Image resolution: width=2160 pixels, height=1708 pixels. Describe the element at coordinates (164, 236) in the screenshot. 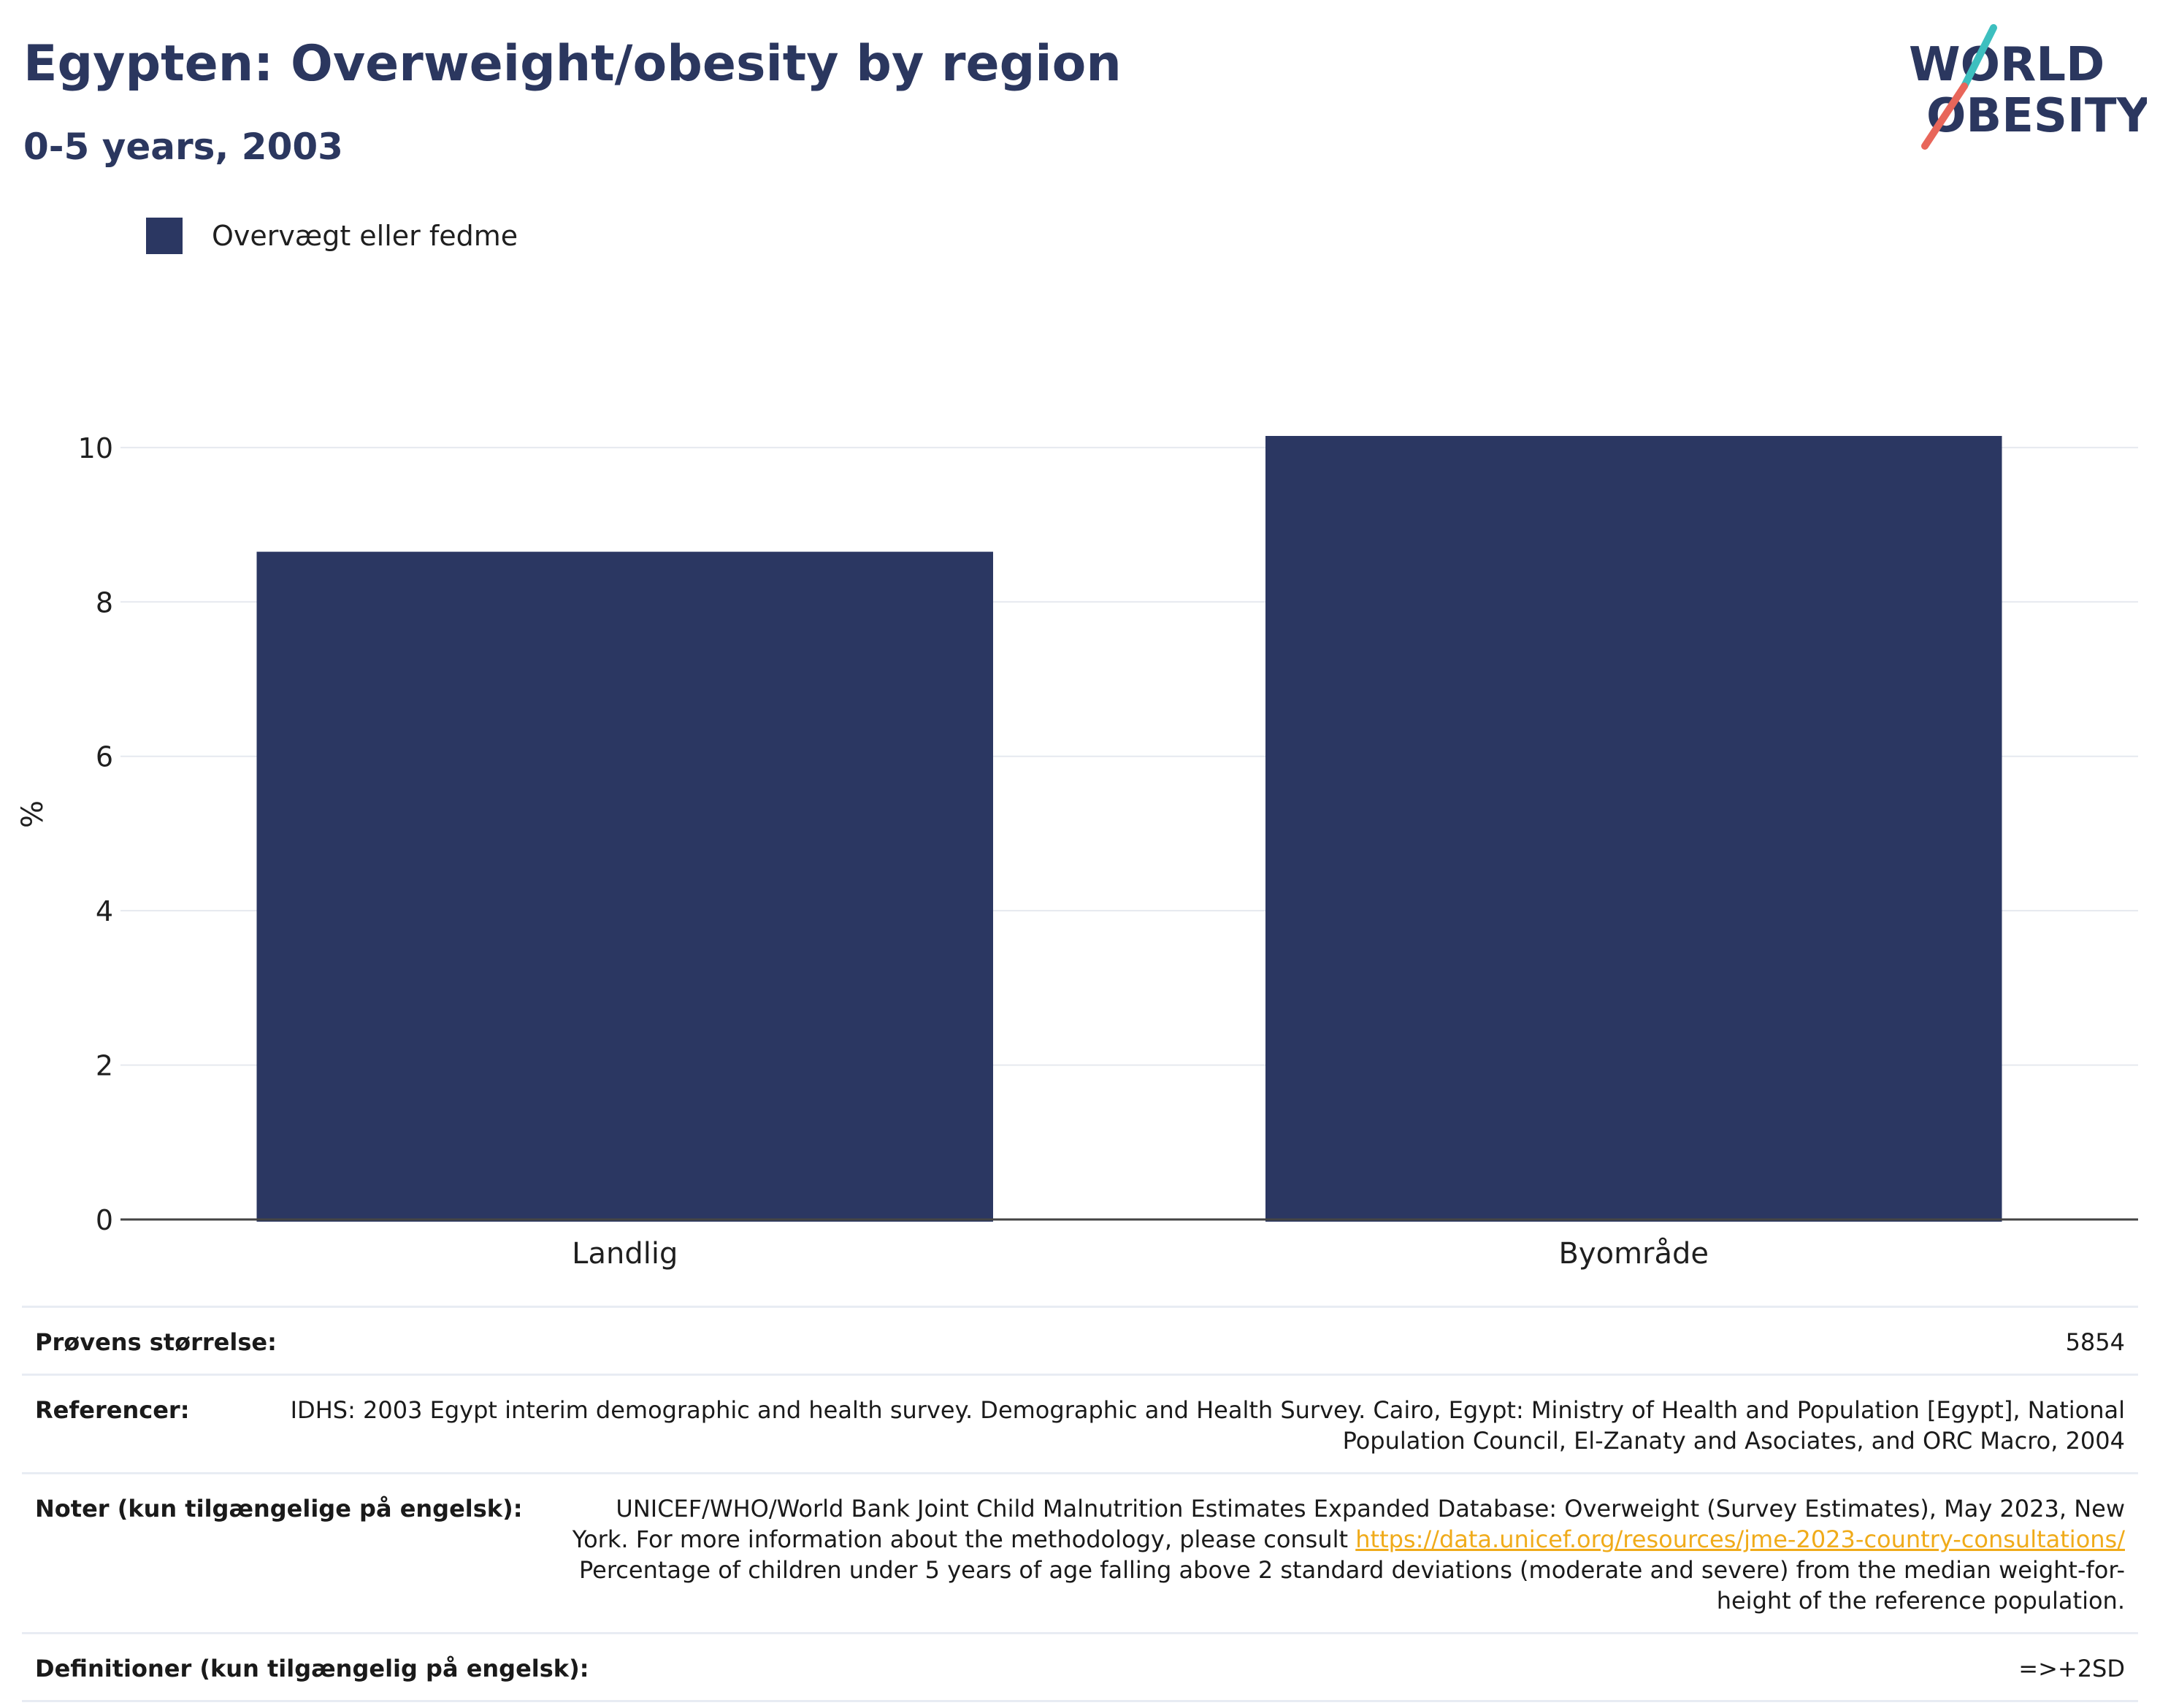

I see `legend-swatch` at that location.